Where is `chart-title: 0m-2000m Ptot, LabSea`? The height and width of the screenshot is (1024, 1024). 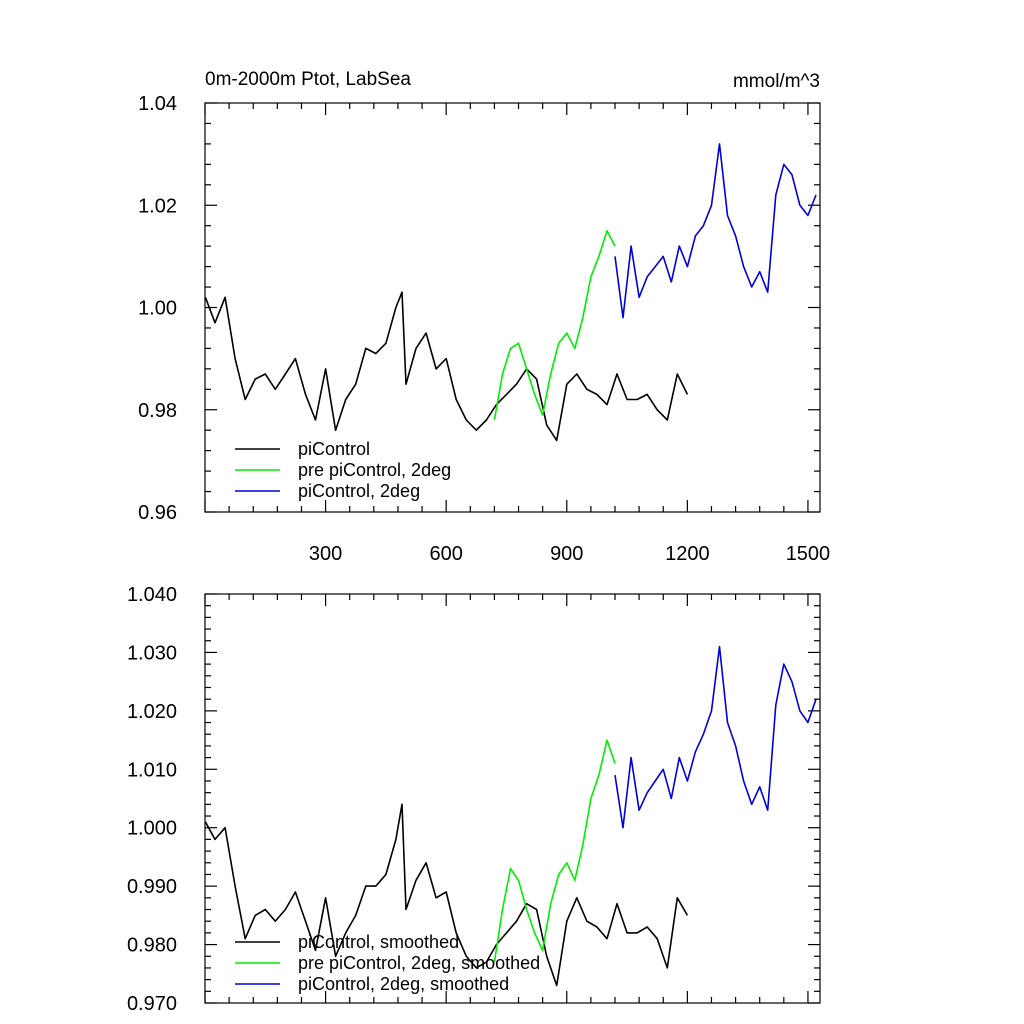
chart-title: 0m-2000m Ptot, LabSea is located at coordinates (308, 79).